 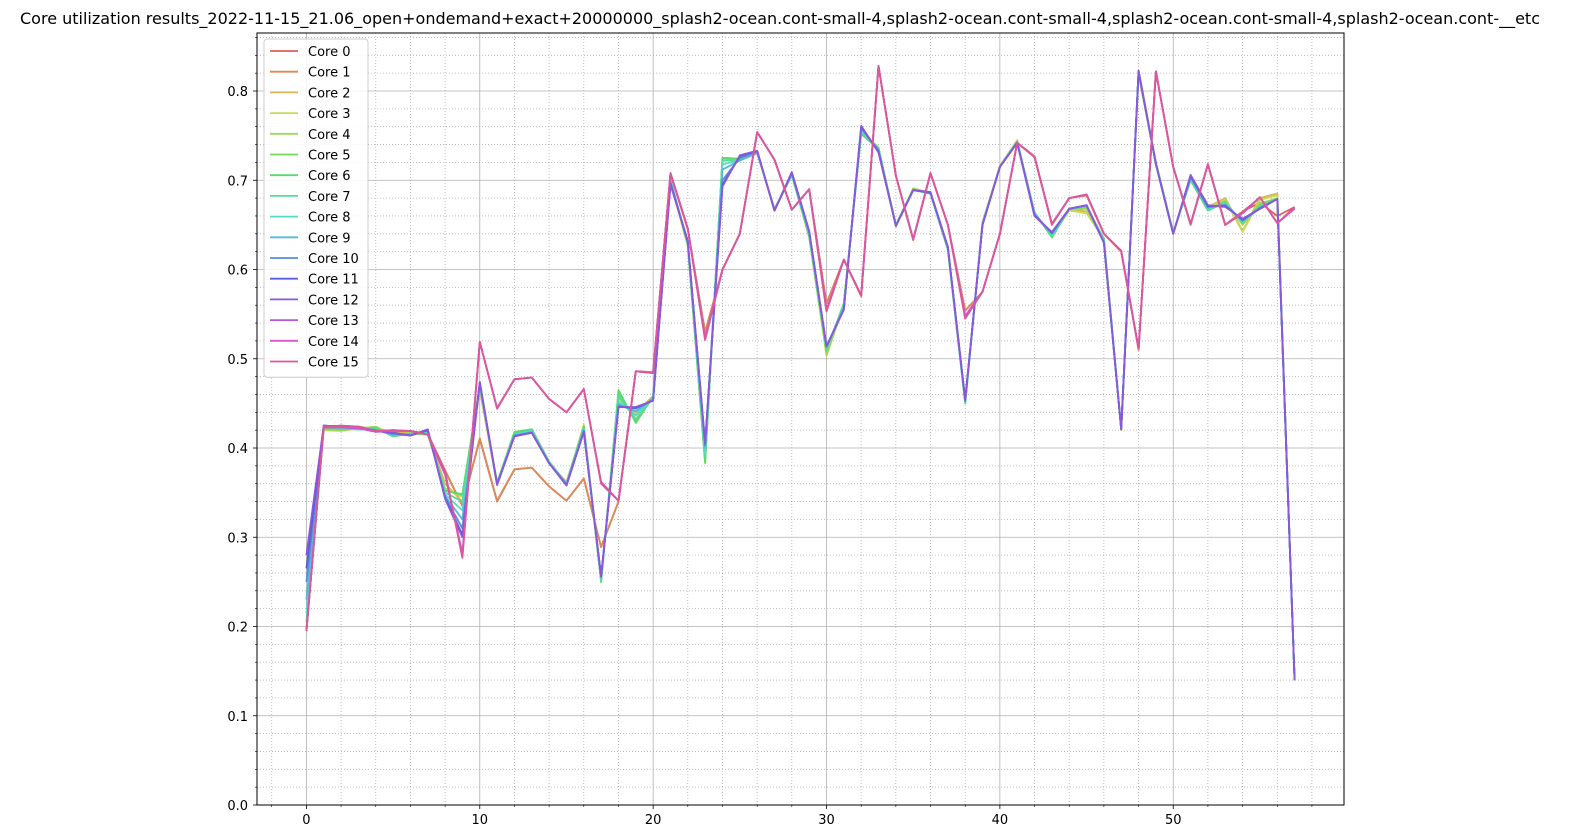 What do you see at coordinates (333, 280) in the screenshot?
I see `legend-label: Core 11` at bounding box center [333, 280].